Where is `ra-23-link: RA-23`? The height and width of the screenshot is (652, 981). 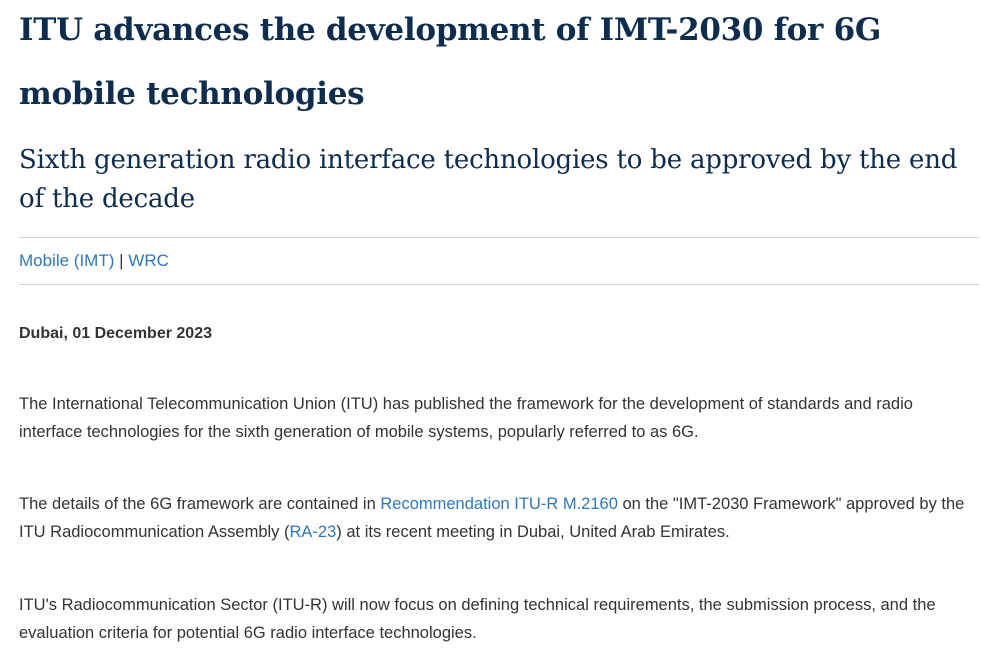
ra-23-link: RA-23 is located at coordinates (313, 532).